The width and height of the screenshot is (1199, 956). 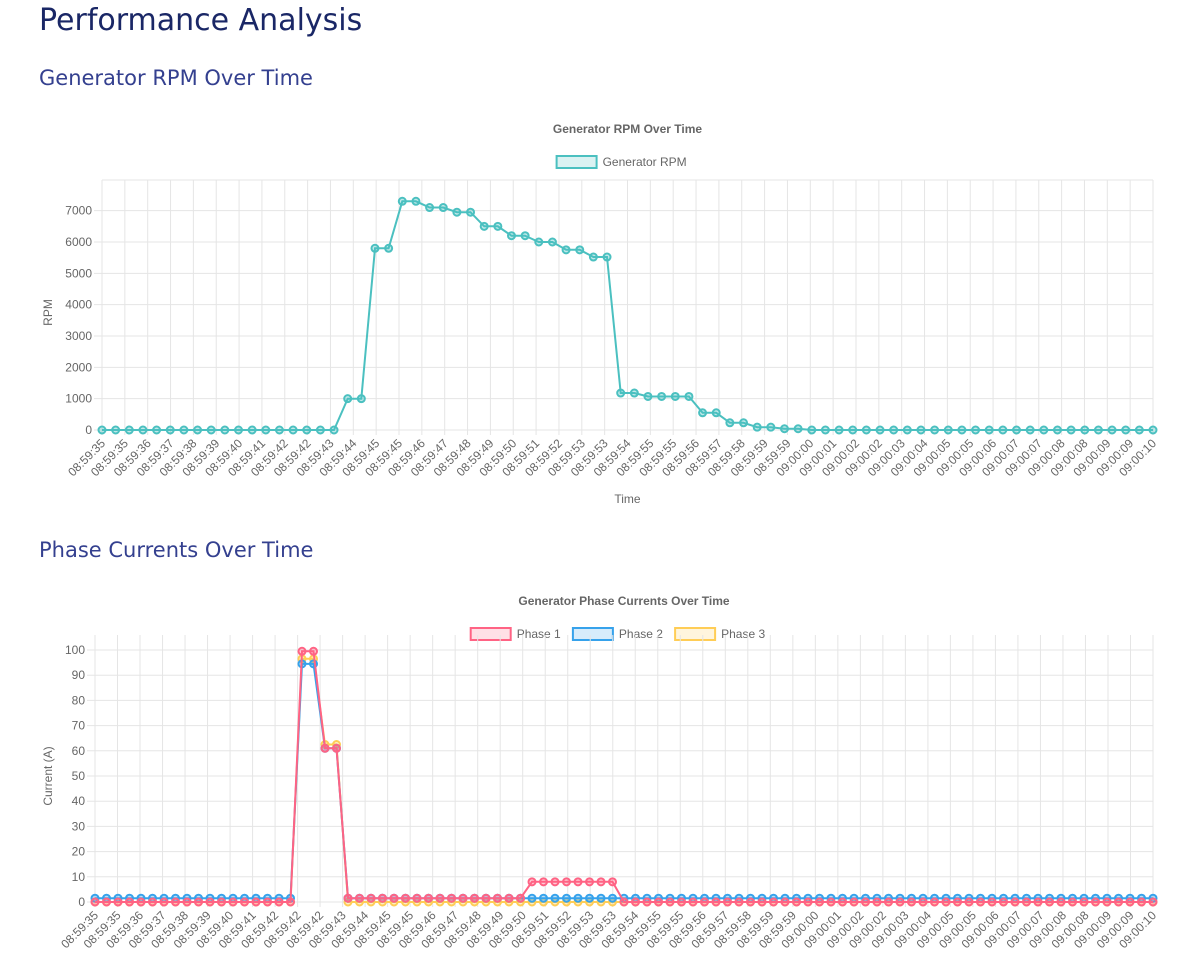 What do you see at coordinates (78, 242) in the screenshot?
I see `y-tick-label: 6000` at bounding box center [78, 242].